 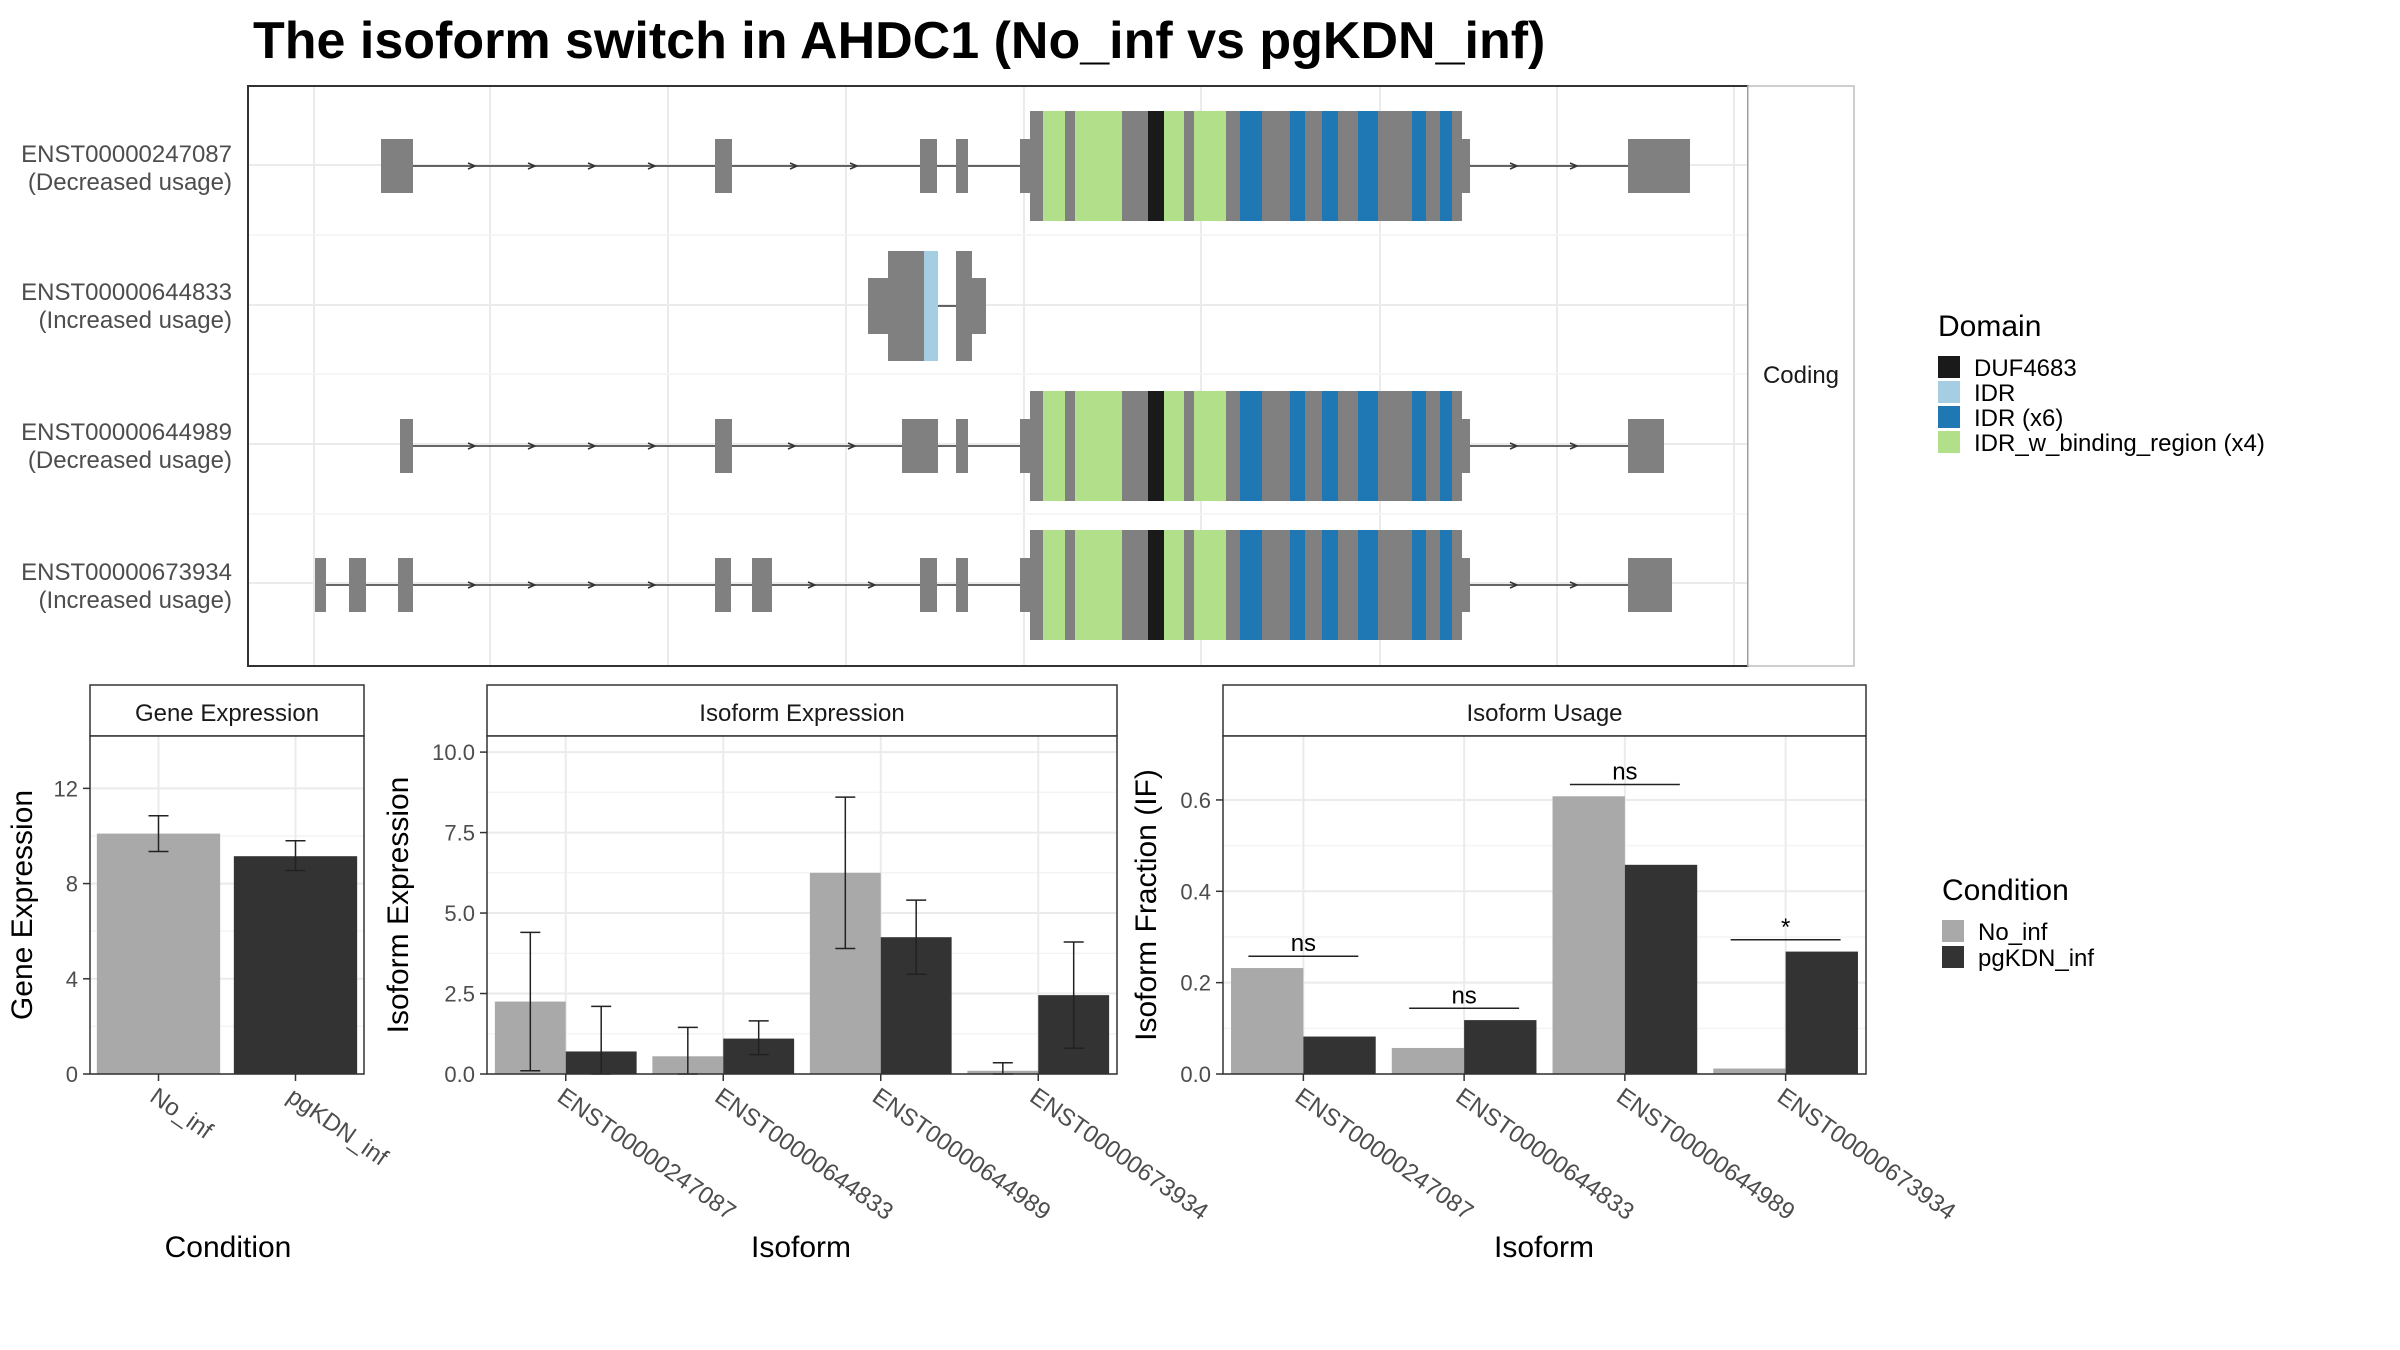 What do you see at coordinates (1949, 442) in the screenshot?
I see `legend-key-idr-binding` at bounding box center [1949, 442].